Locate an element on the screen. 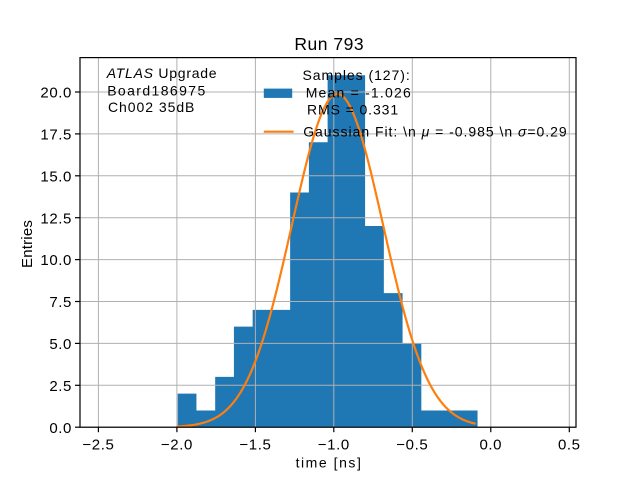 The height and width of the screenshot is (480, 640). svg-text: 10.0 is located at coordinates (56, 260).